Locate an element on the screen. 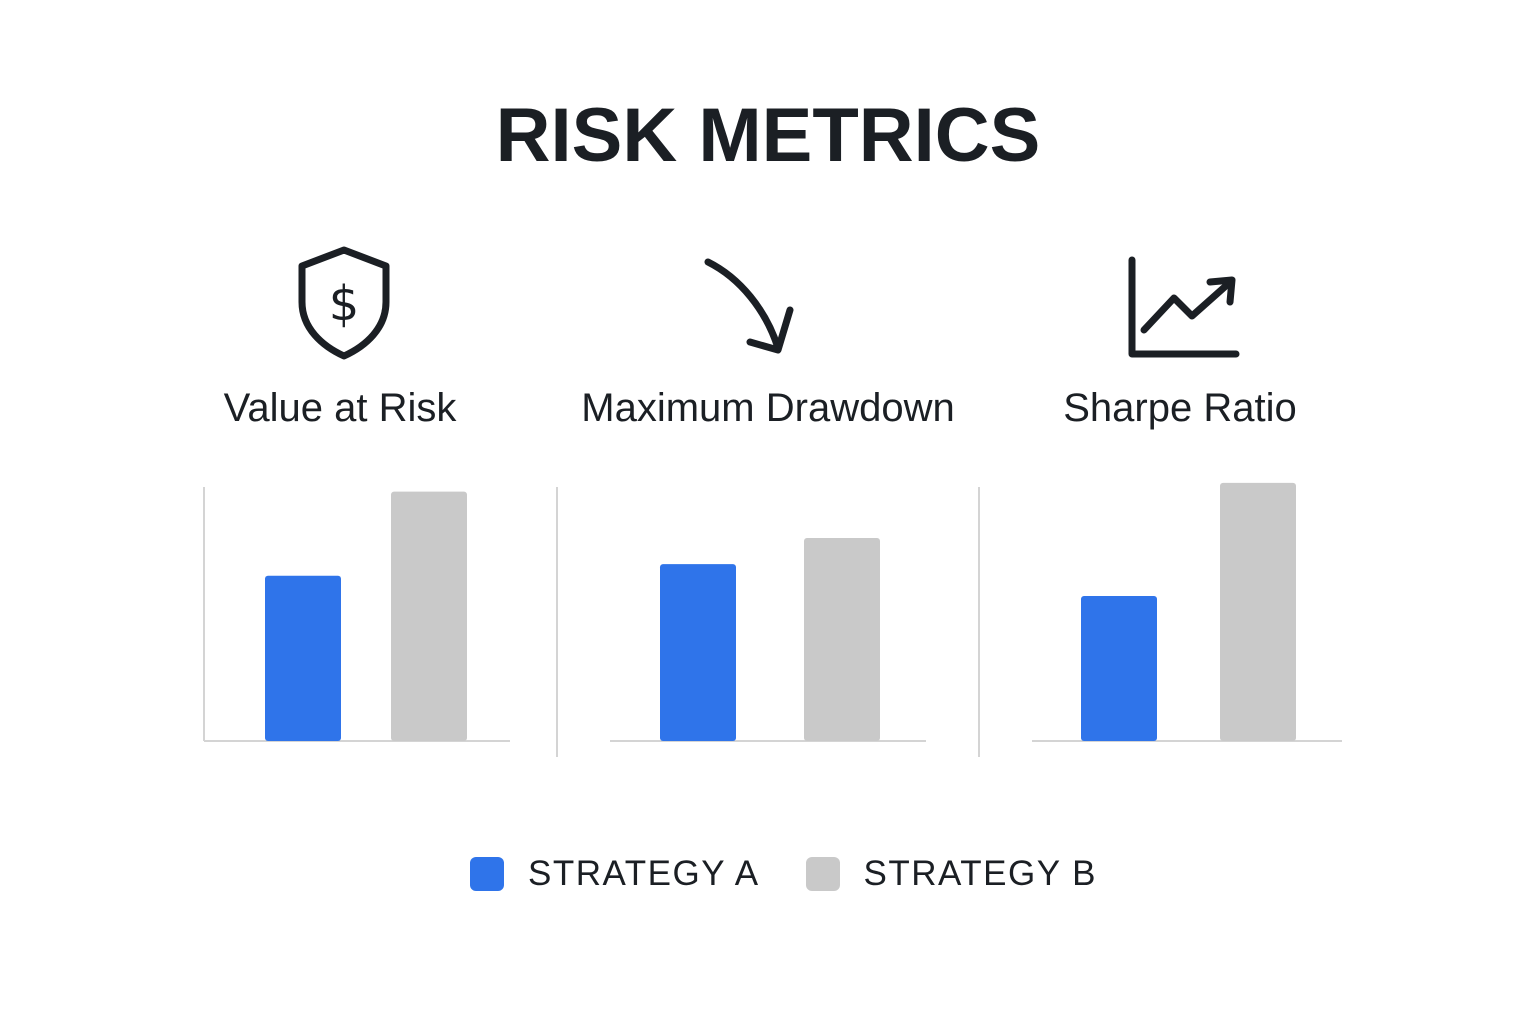  bar-maximum-drawdown-strategy-b is located at coordinates (842, 639).